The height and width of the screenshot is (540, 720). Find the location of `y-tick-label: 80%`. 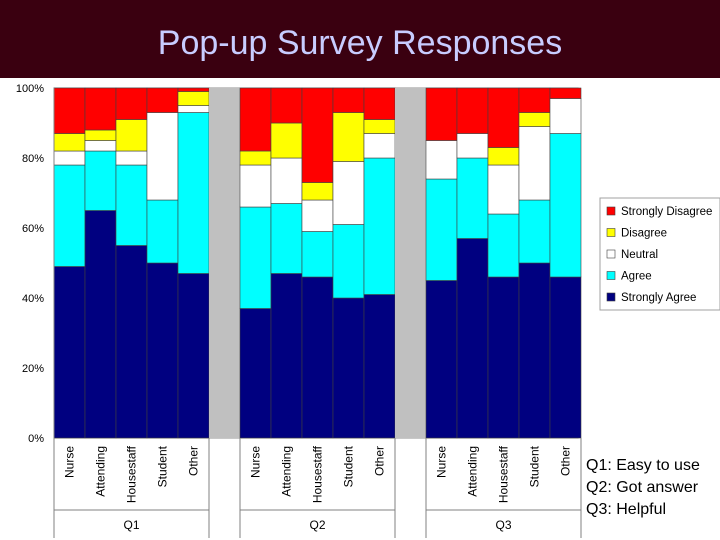

y-tick-label: 80% is located at coordinates (33, 159).